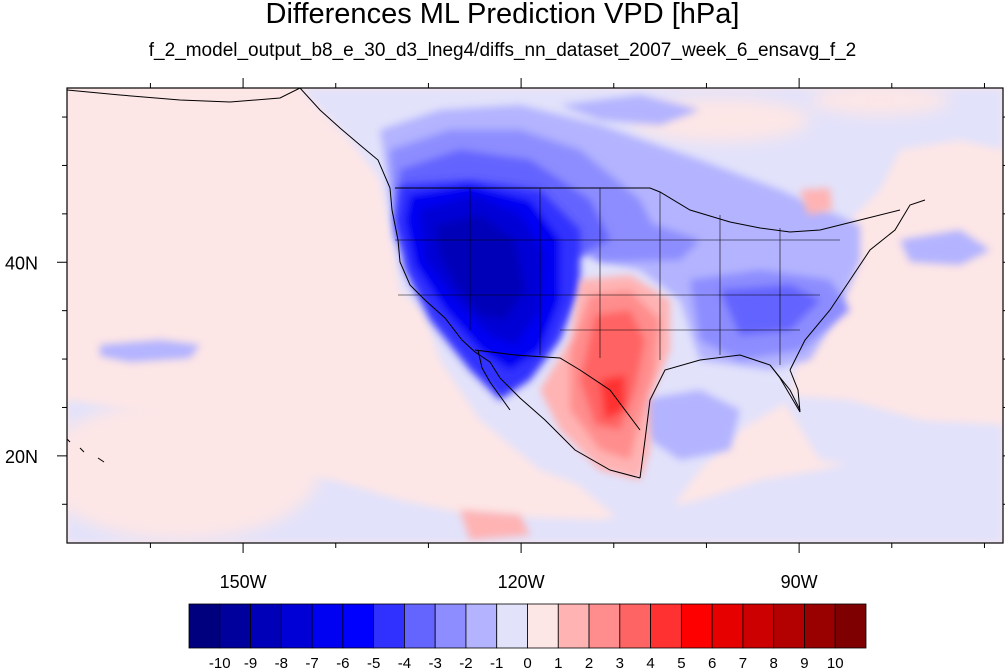 Image resolution: width=1005 pixels, height=672 pixels. What do you see at coordinates (184, 95) in the screenshot?
I see `alaska-outline` at bounding box center [184, 95].